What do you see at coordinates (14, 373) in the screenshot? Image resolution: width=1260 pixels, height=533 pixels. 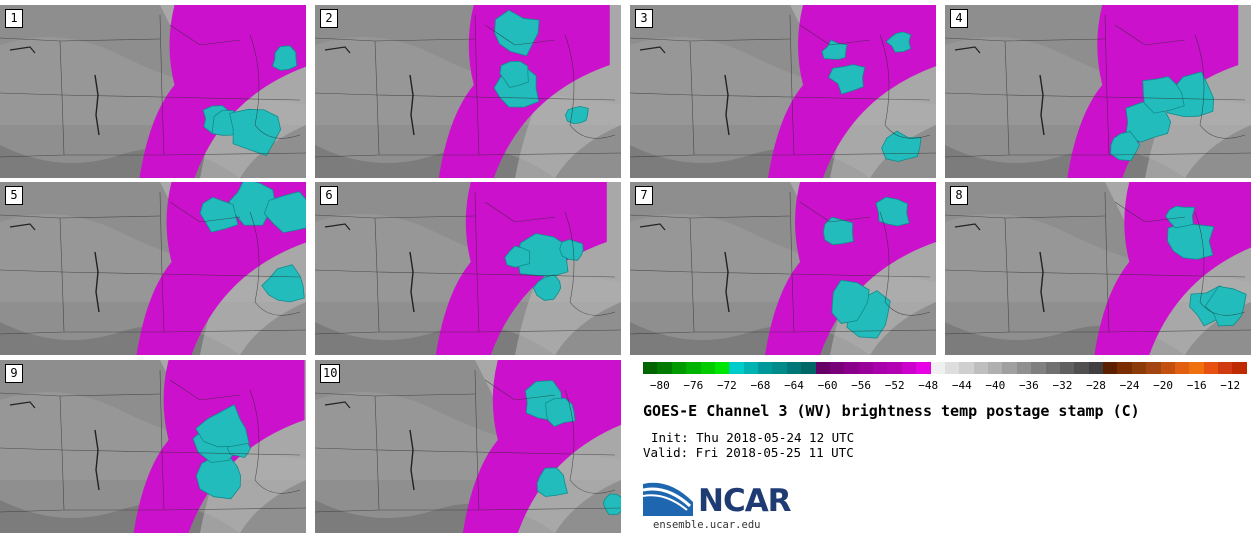 I see `member-number-label: 9` at bounding box center [14, 373].